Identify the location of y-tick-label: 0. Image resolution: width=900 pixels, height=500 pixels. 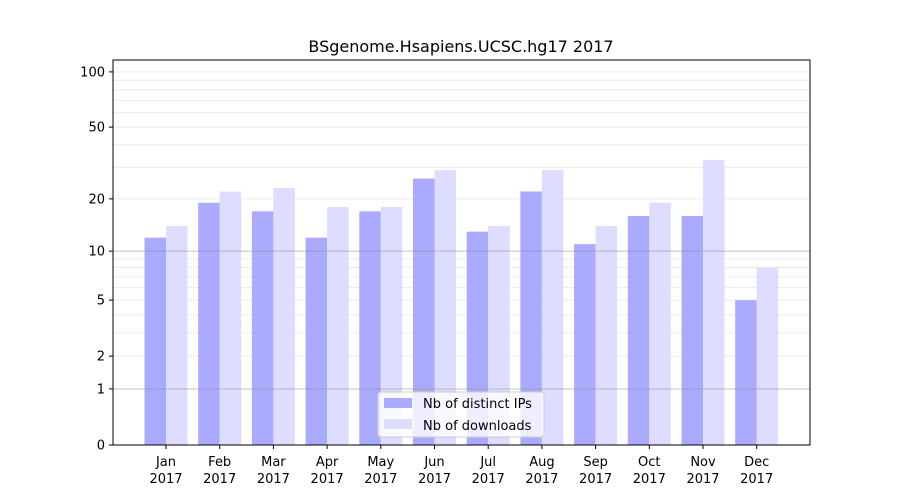
(101, 446).